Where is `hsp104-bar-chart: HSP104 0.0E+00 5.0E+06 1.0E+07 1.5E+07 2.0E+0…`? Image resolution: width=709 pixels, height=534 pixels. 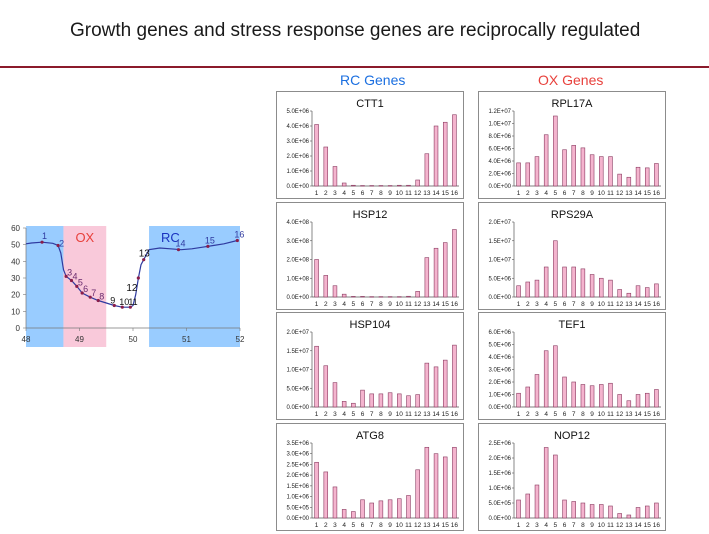 hsp104-bar-chart: HSP104 0.0E+00 5.0E+06 1.0E+07 1.5E+07 2.0E+0… is located at coordinates (370, 366).